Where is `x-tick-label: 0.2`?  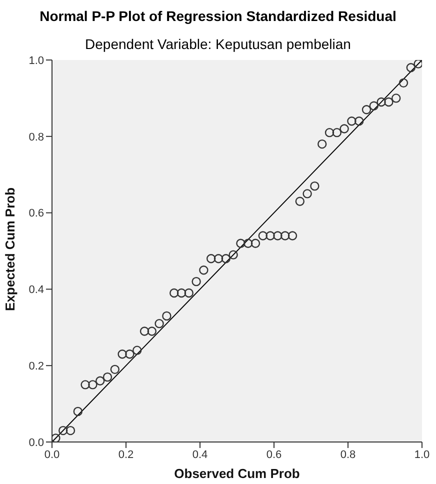 x-tick-label: 0.2 is located at coordinates (126, 454).